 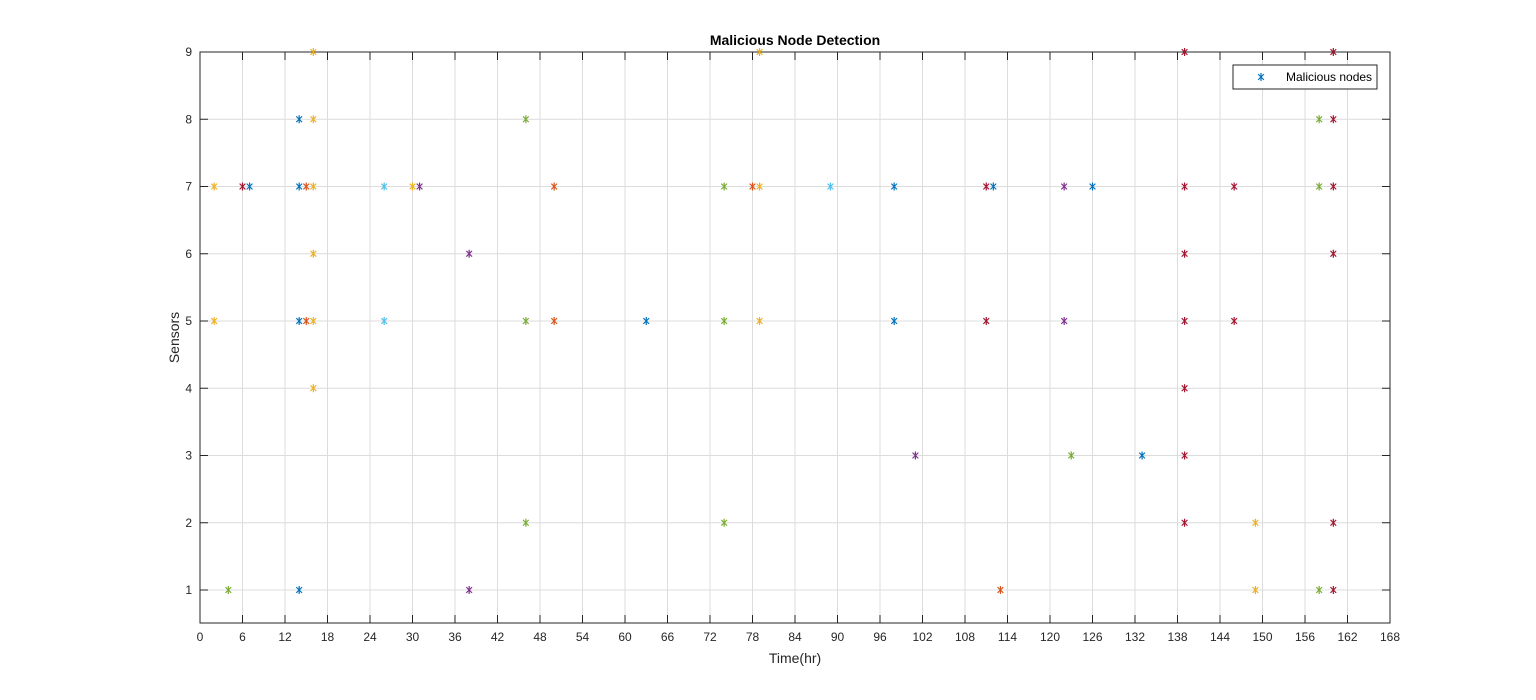 I want to click on y-tick-label: 4, so click(x=188, y=388).